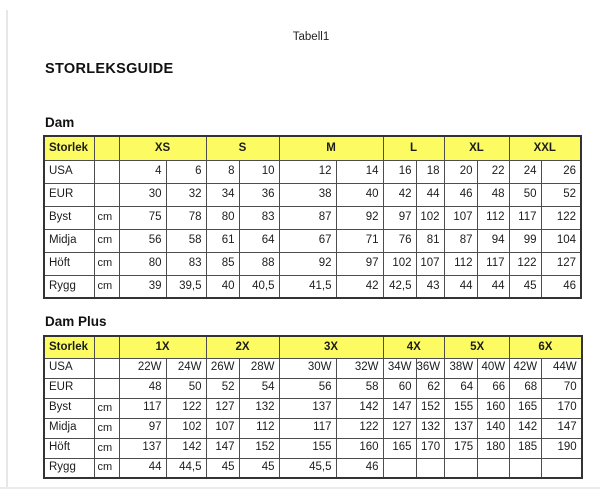 This screenshot has height=491, width=600. Describe the element at coordinates (359, 240) in the screenshot. I see `value-cell: 71` at that location.